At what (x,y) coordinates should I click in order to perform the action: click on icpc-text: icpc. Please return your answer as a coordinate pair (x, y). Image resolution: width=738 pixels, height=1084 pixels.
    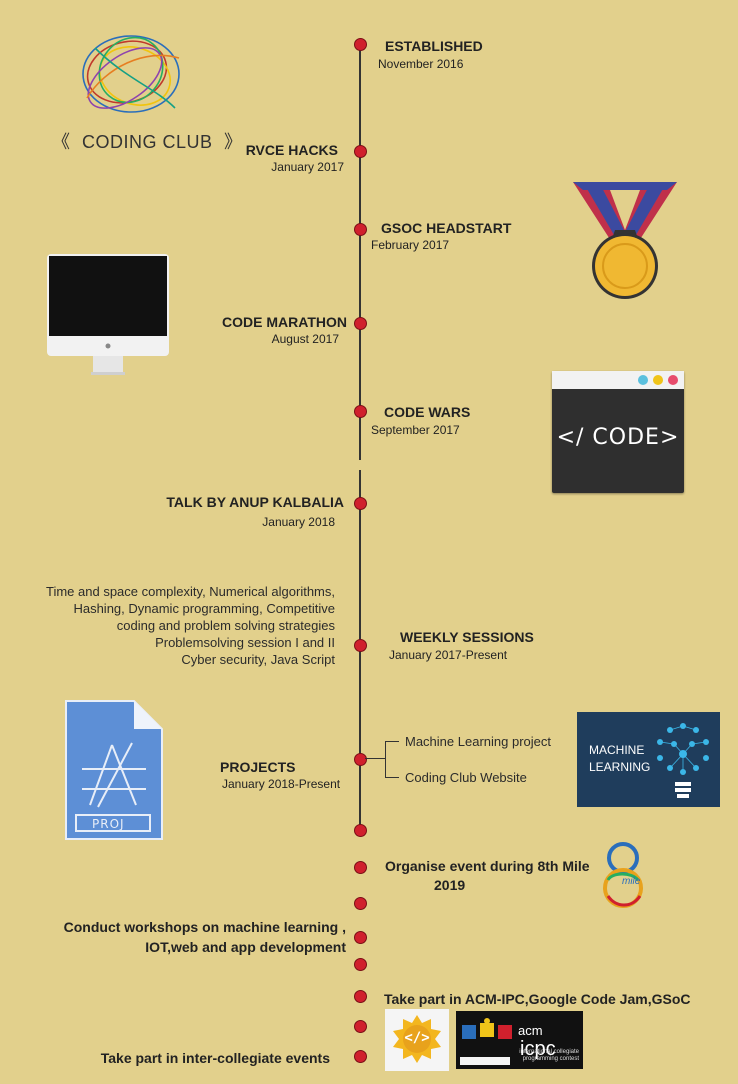
    Looking at the image, I should click on (538, 1049).